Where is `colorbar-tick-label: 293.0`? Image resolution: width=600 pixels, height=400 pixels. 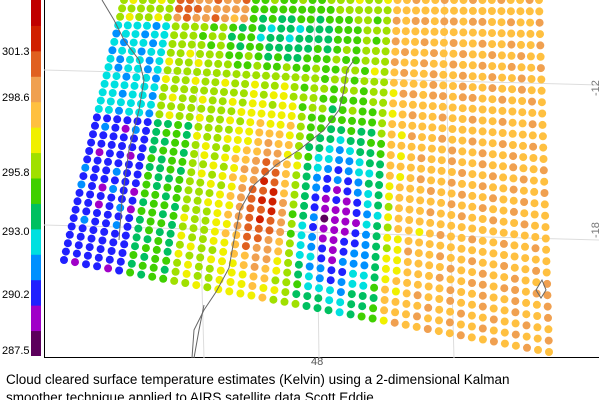 colorbar-tick-label: 293.0 is located at coordinates (16, 232).